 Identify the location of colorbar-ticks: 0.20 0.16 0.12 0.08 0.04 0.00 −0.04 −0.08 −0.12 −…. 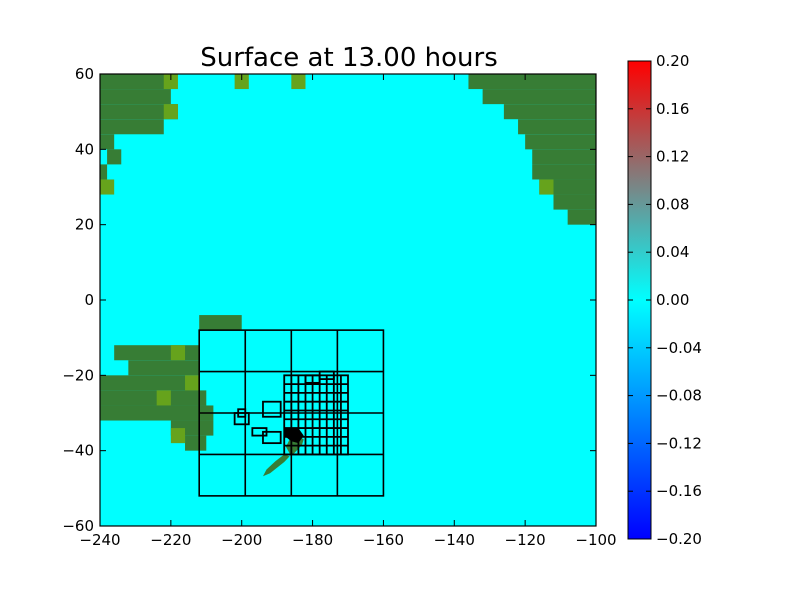
(665, 300).